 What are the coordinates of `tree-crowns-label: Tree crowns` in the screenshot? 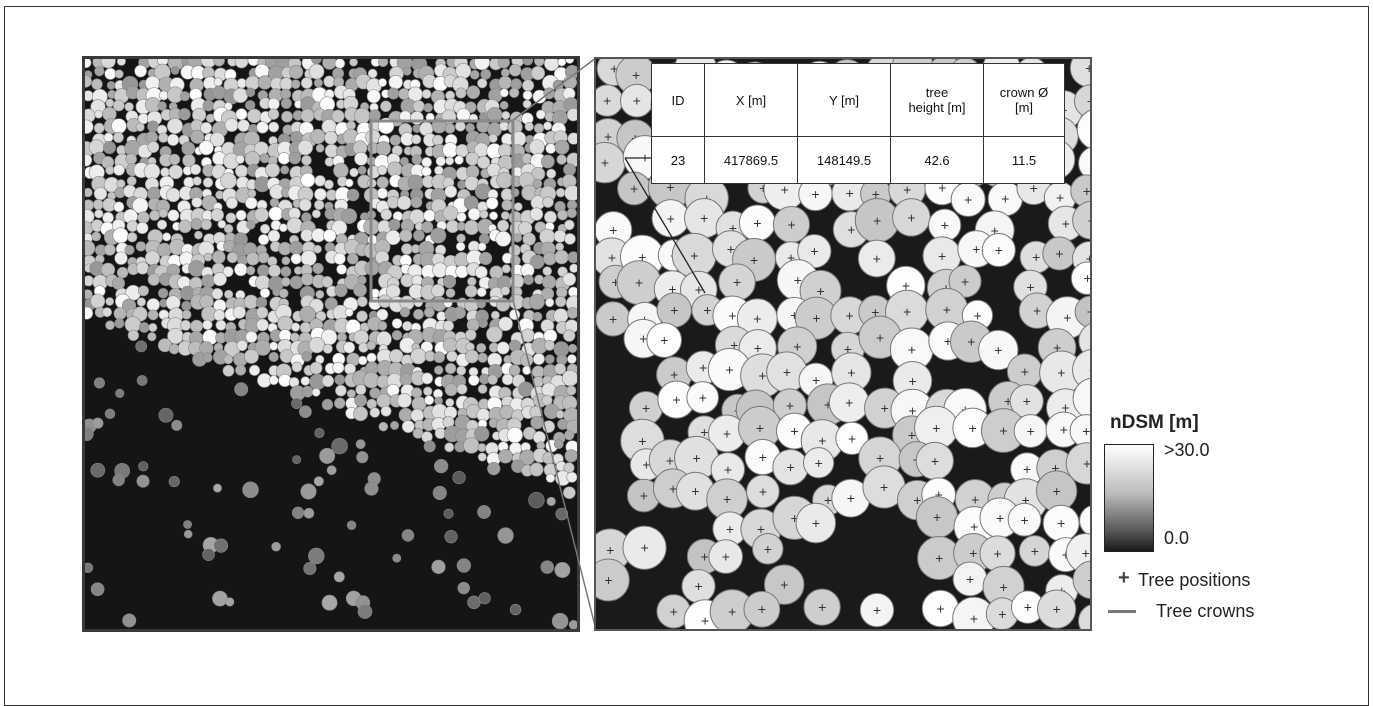 It's located at (1205, 611).